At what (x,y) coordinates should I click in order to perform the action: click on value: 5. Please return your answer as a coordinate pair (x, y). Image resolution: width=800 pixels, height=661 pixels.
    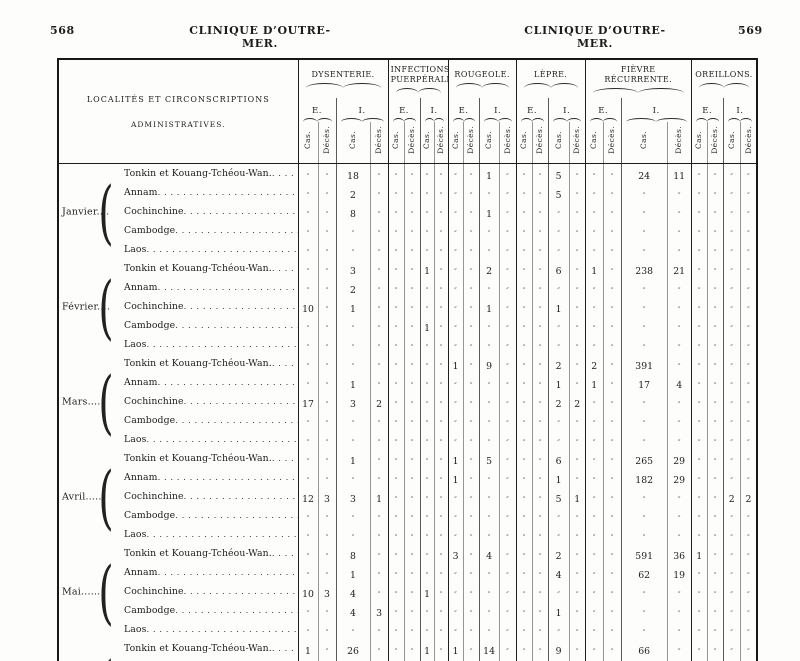
    Looking at the image, I should click on (558, 176).